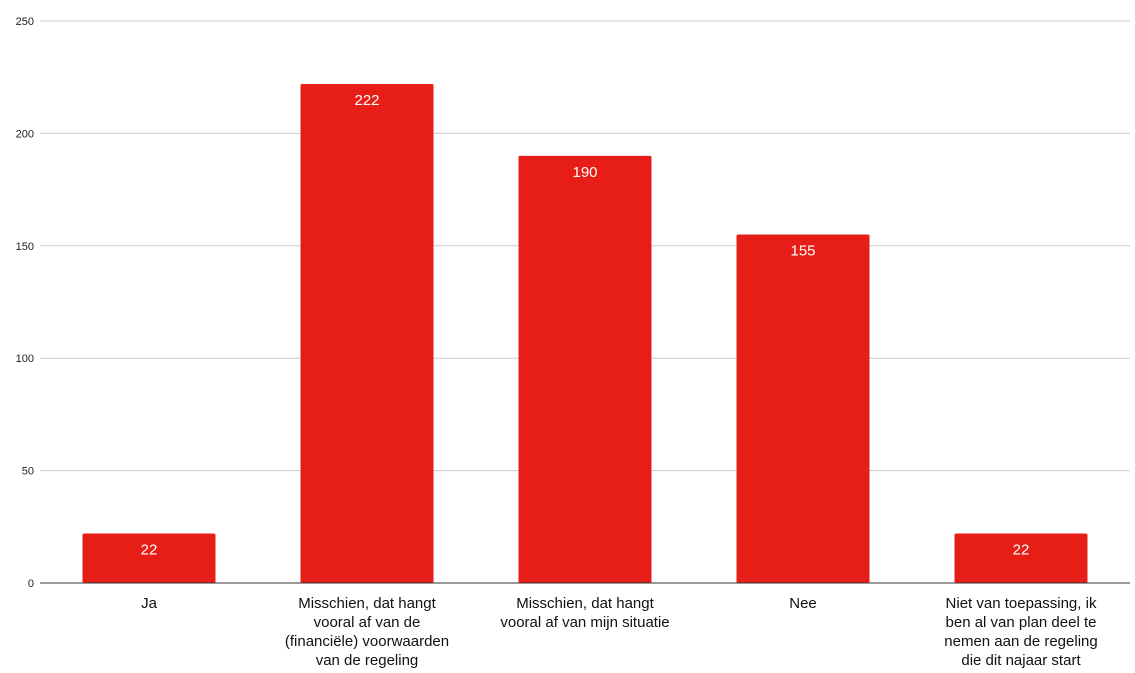  Describe the element at coordinates (31, 584) in the screenshot. I see `y-tick-label: 0` at that location.